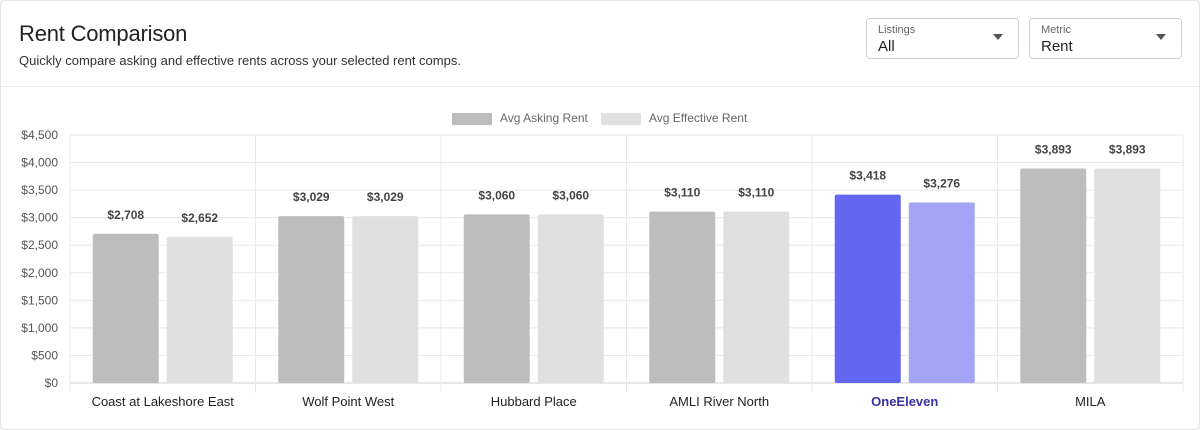 The height and width of the screenshot is (430, 1200). I want to click on y-tick-label: $500, so click(44, 355).